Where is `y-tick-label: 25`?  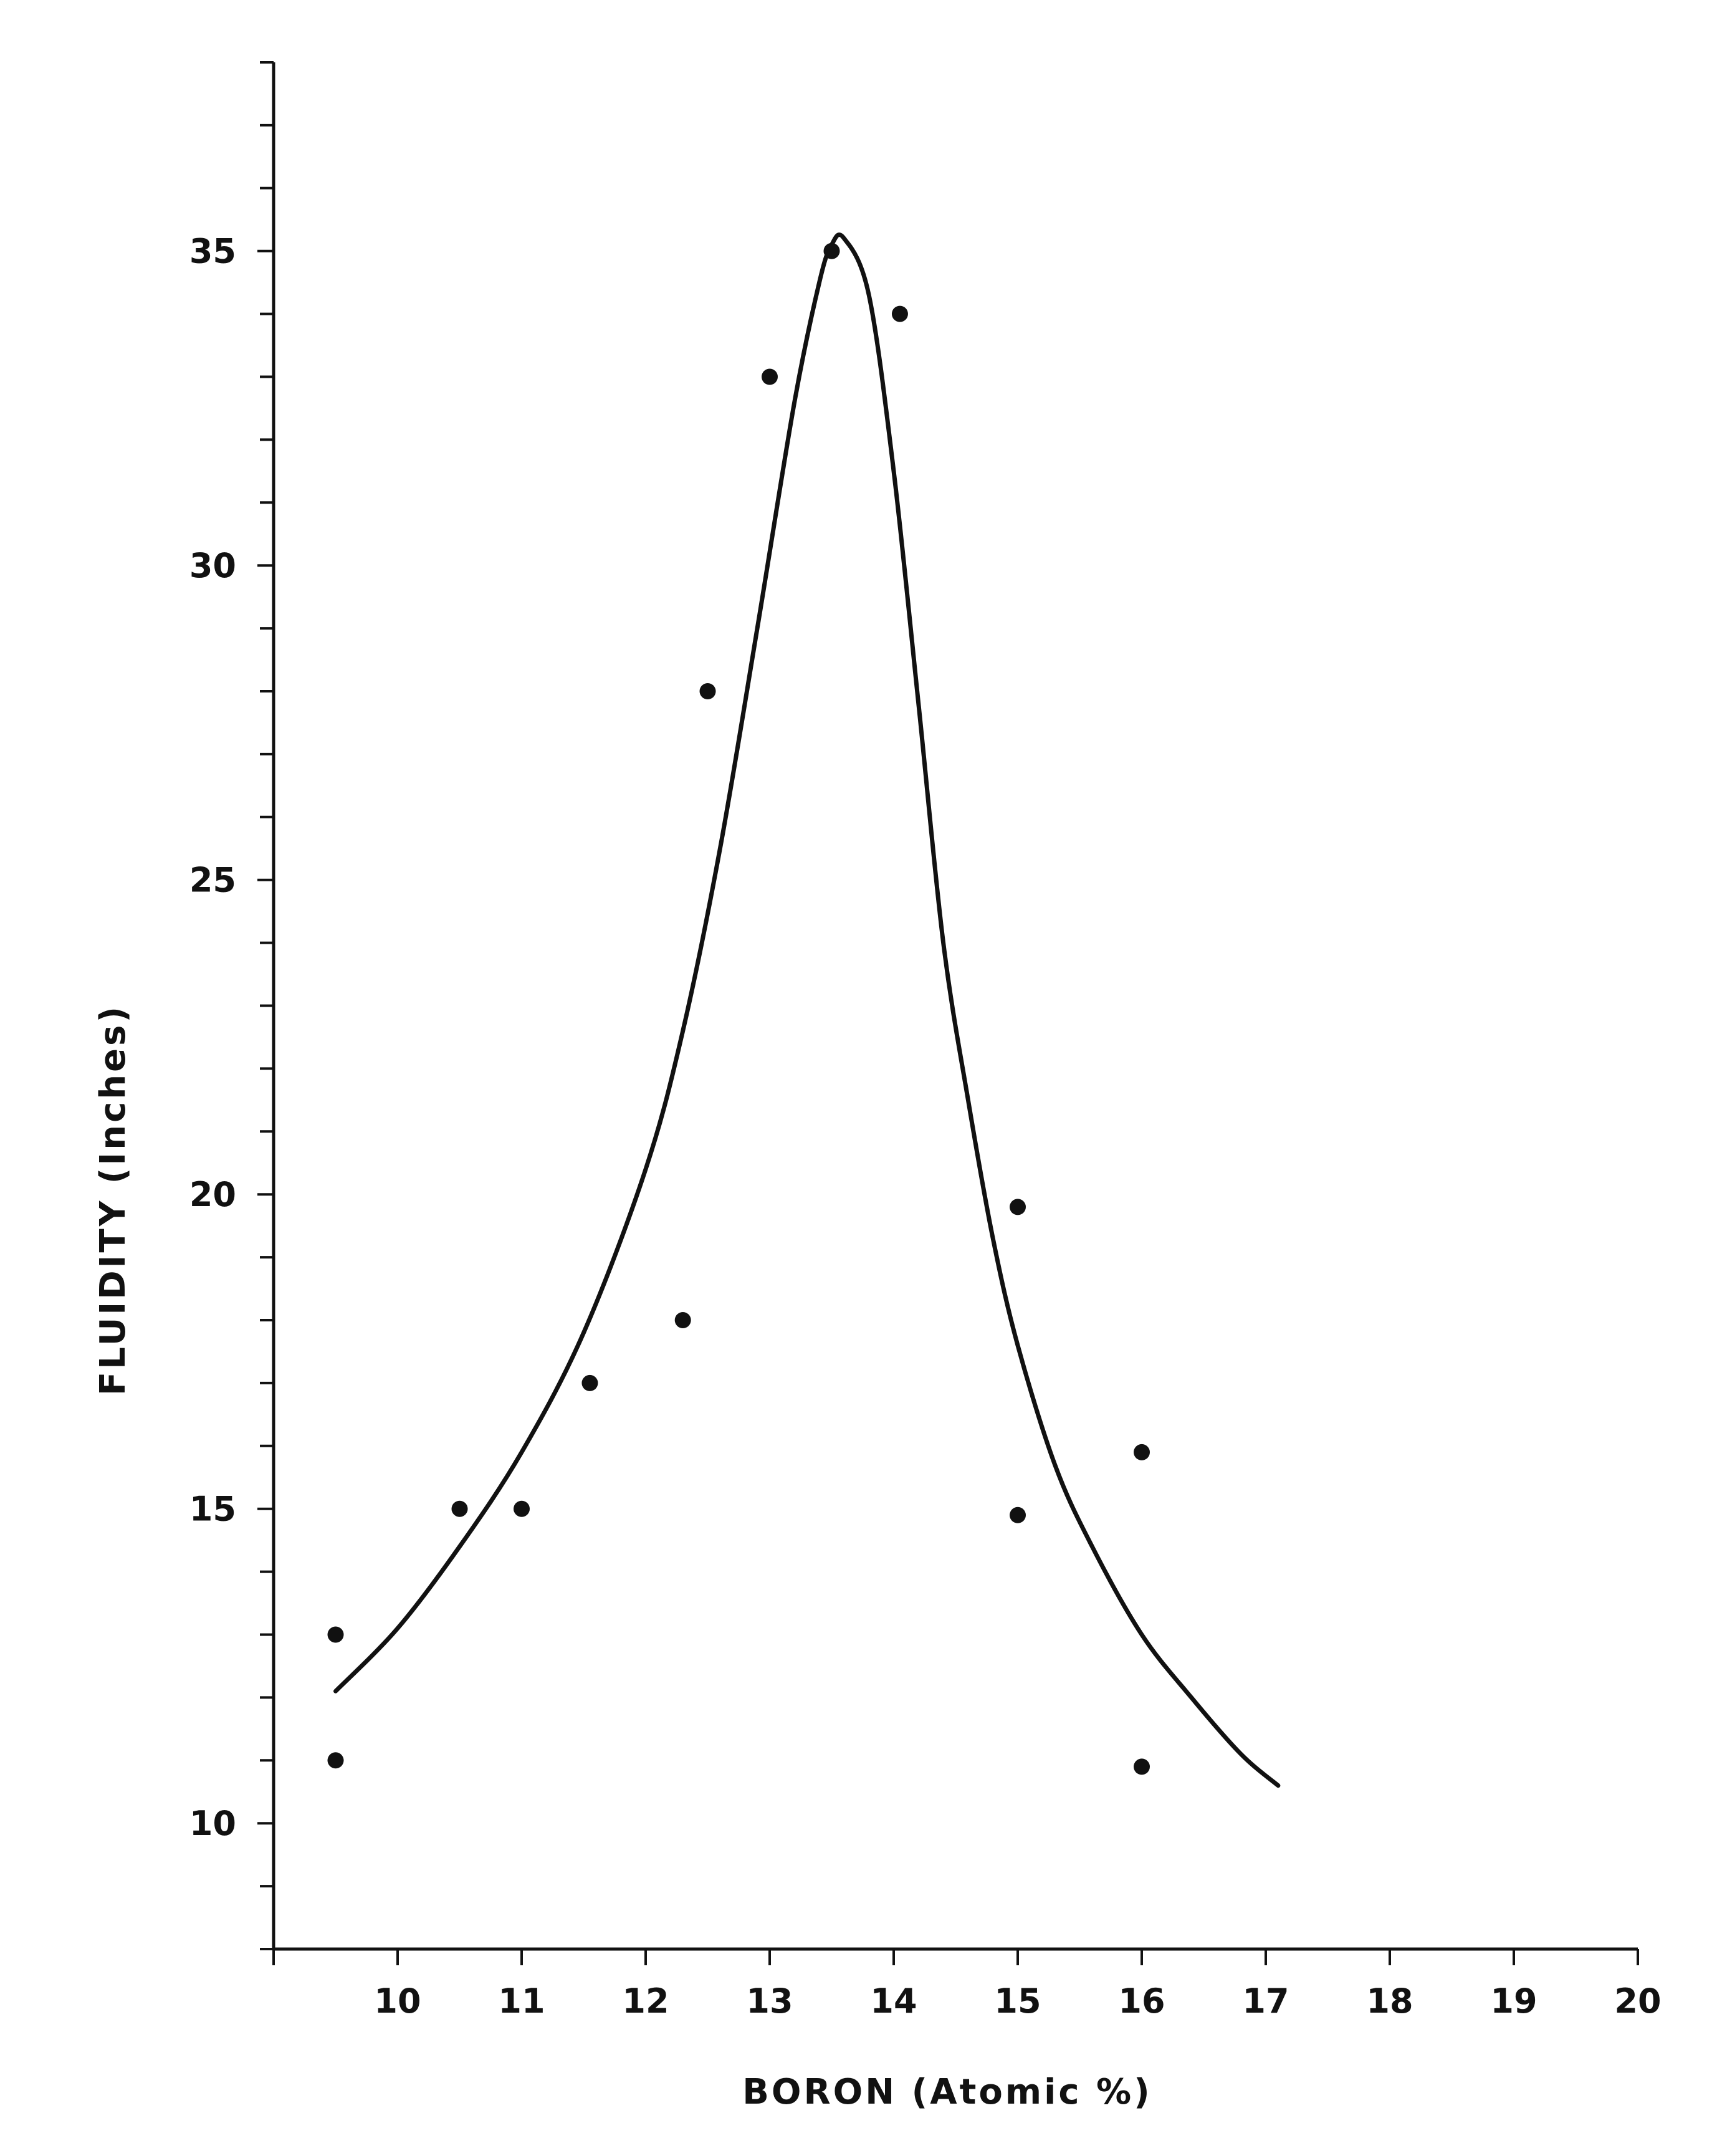 y-tick-label: 25 is located at coordinates (212, 881).